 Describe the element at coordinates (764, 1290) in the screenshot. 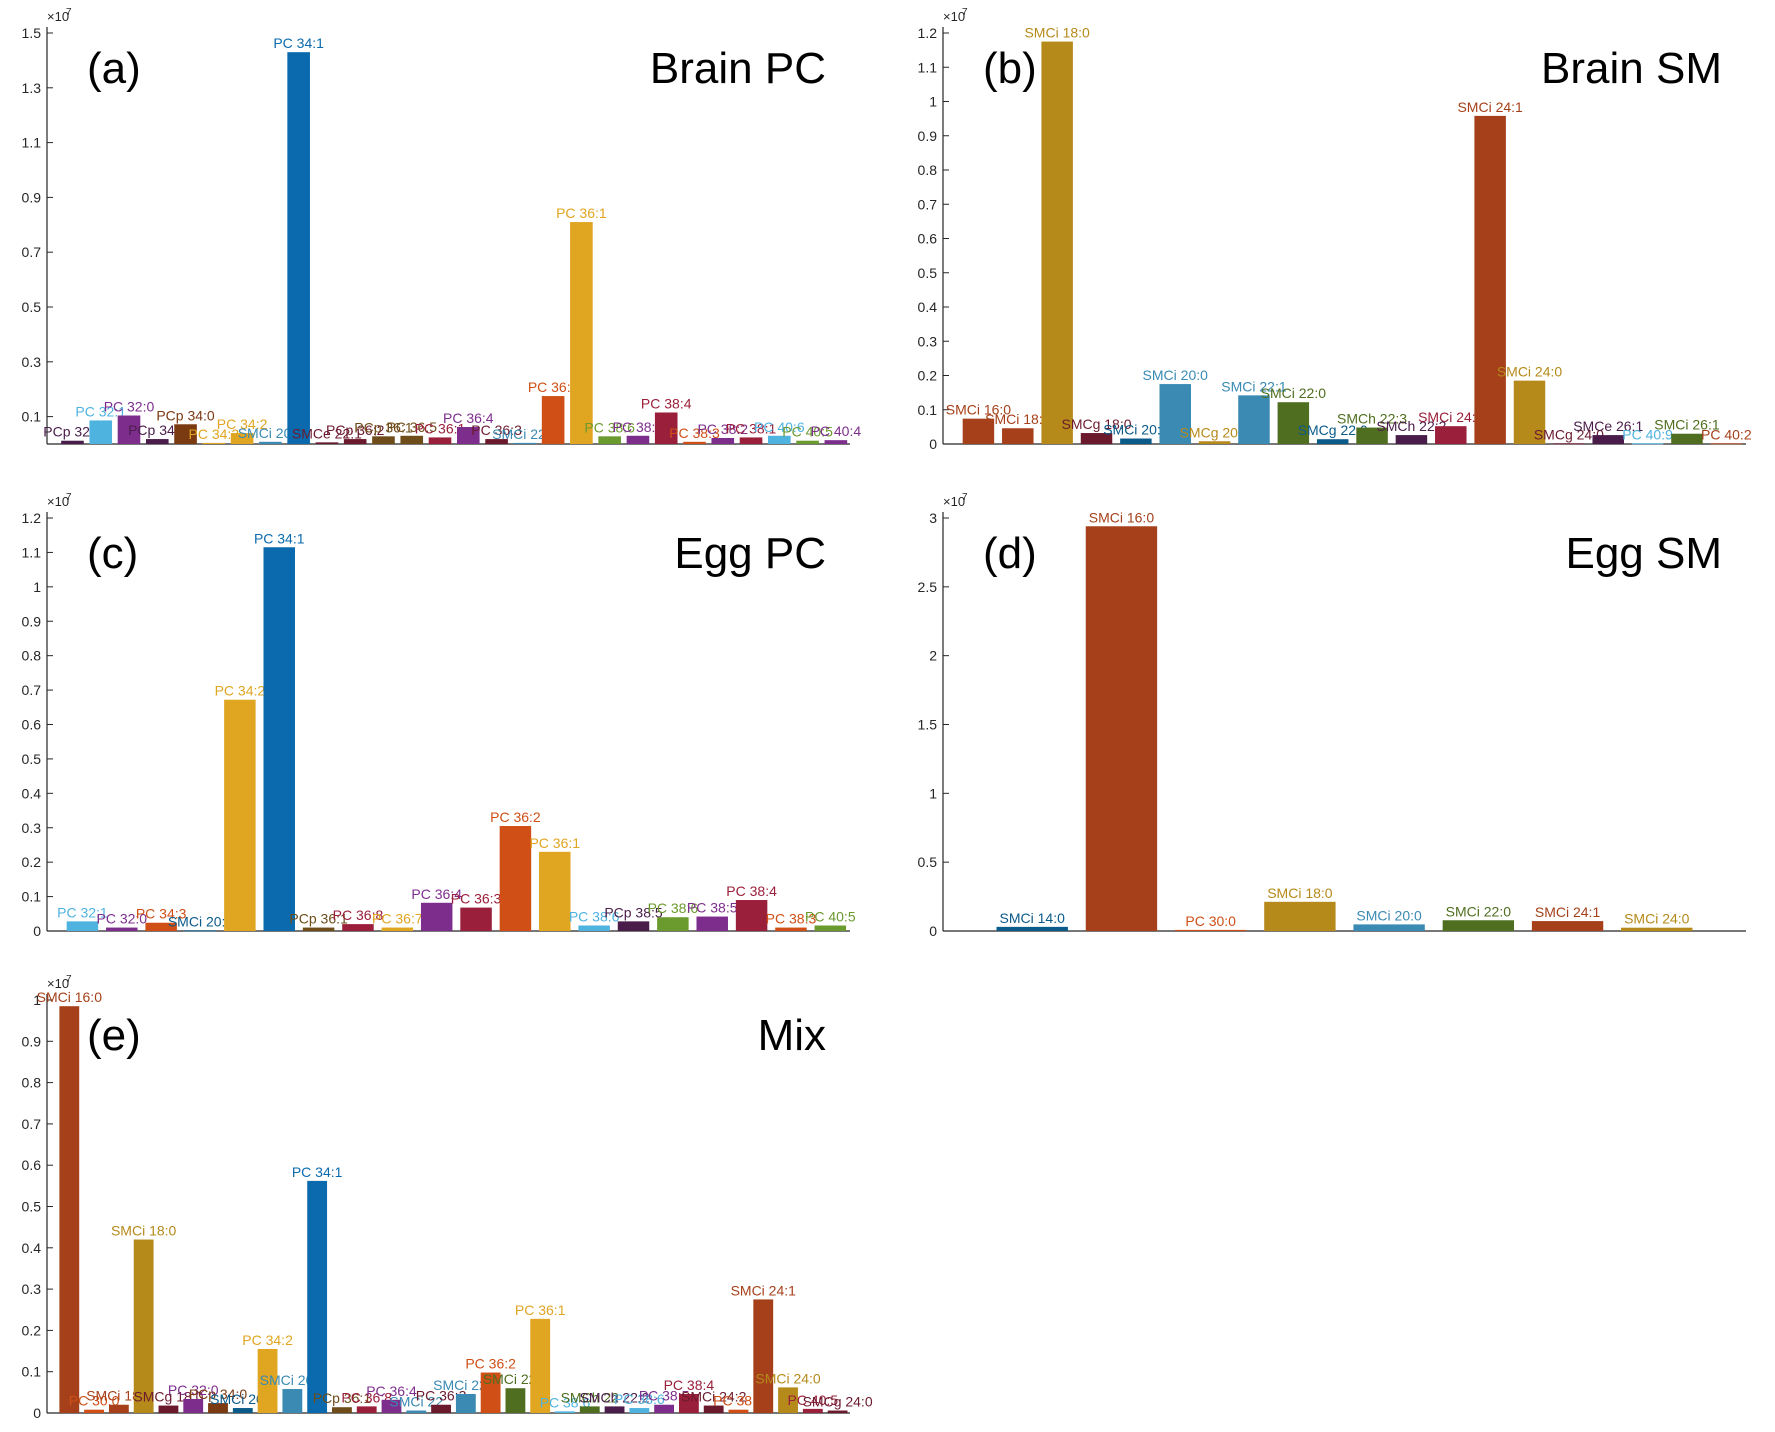

I see `bar-label: SMCi 24:1` at that location.